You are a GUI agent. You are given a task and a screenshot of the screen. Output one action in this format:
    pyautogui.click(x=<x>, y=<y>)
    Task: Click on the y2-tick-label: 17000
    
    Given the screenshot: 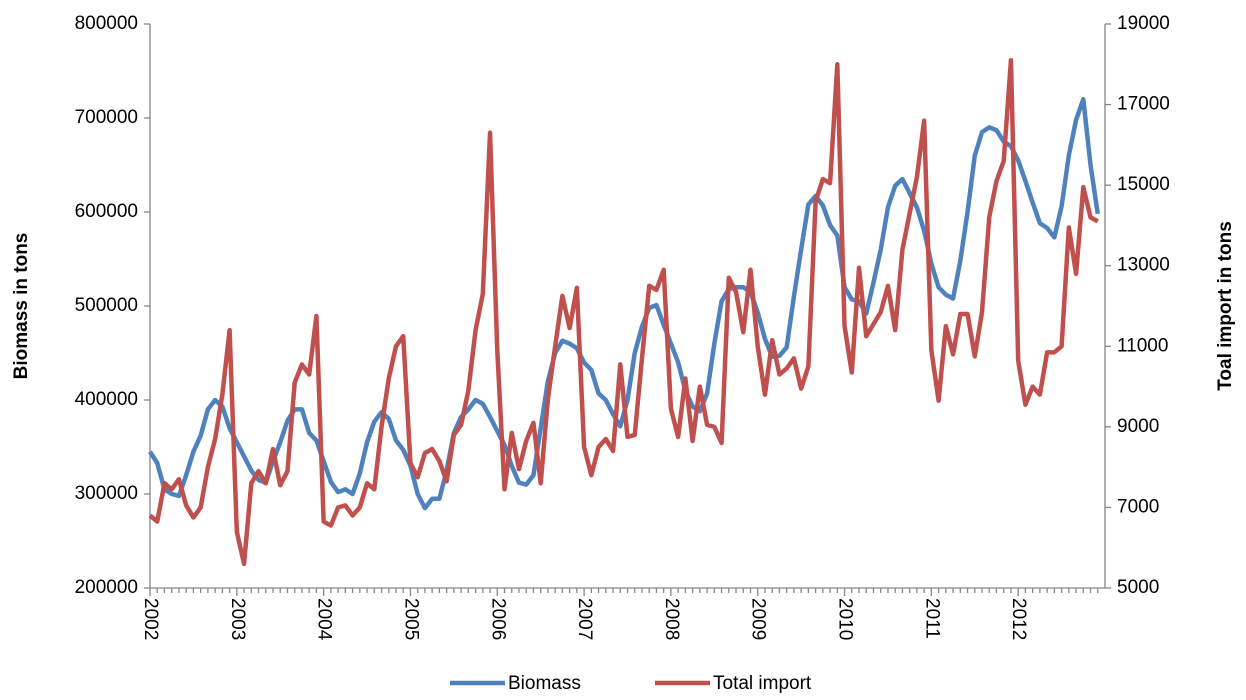 What is the action you would take?
    pyautogui.click(x=1143, y=104)
    